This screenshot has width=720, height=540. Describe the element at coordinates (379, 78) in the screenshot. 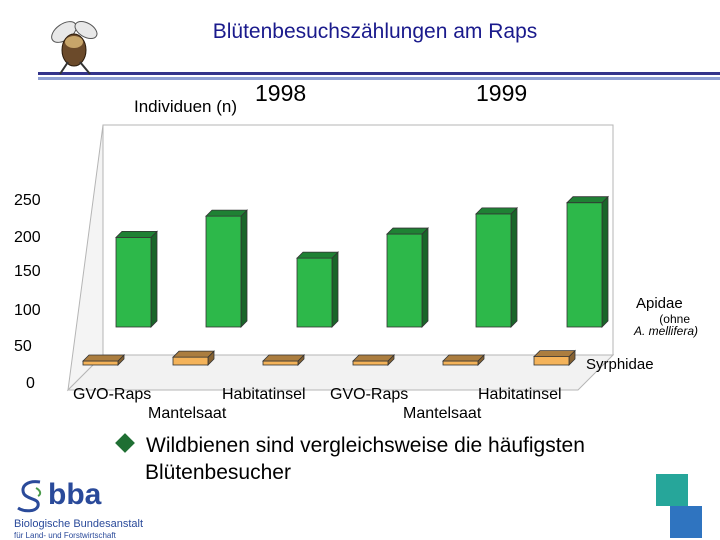

I see `title-rule-light` at that location.